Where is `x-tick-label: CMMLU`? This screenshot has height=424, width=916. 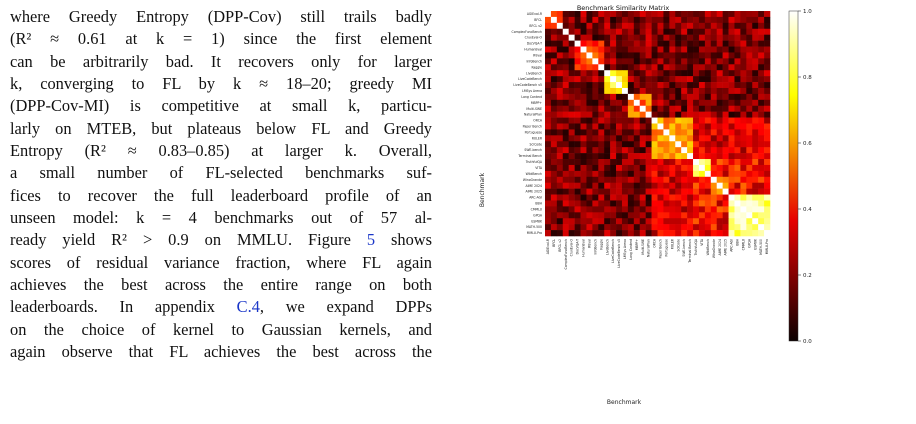 x-tick-label: CMMLU is located at coordinates (743, 244).